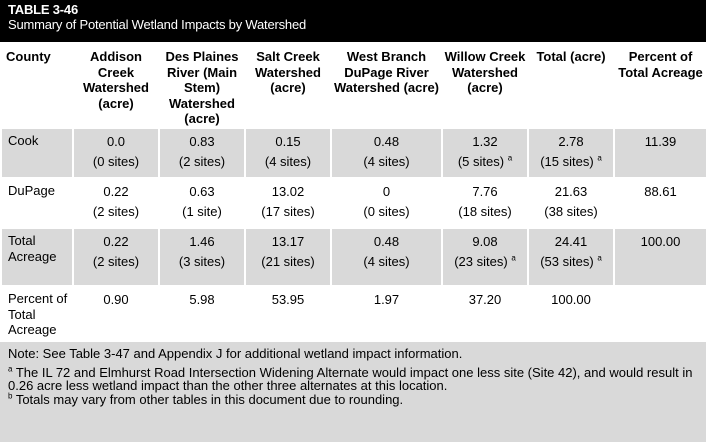 Image resolution: width=706 pixels, height=447 pixels. I want to click on cell-sites: (18 sites), so click(485, 211).